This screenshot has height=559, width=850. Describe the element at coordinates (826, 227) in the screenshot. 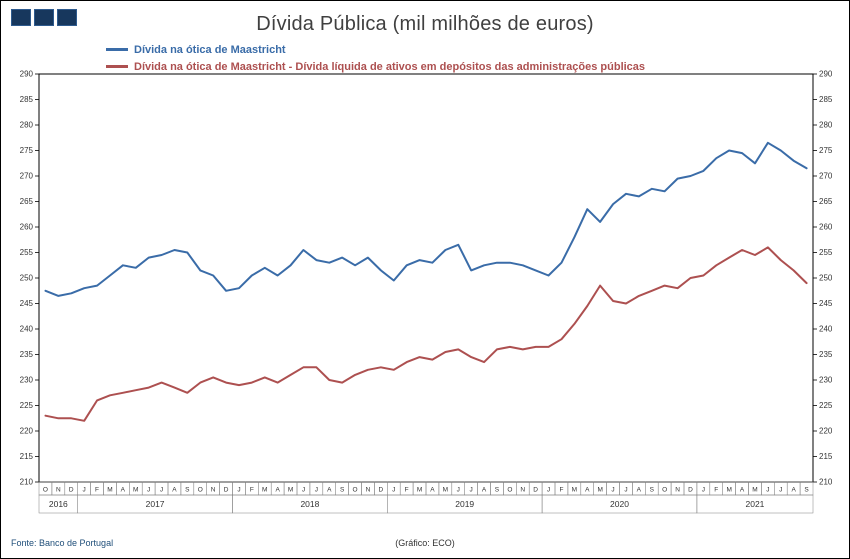

I see `y-axis-label-right: 260` at that location.